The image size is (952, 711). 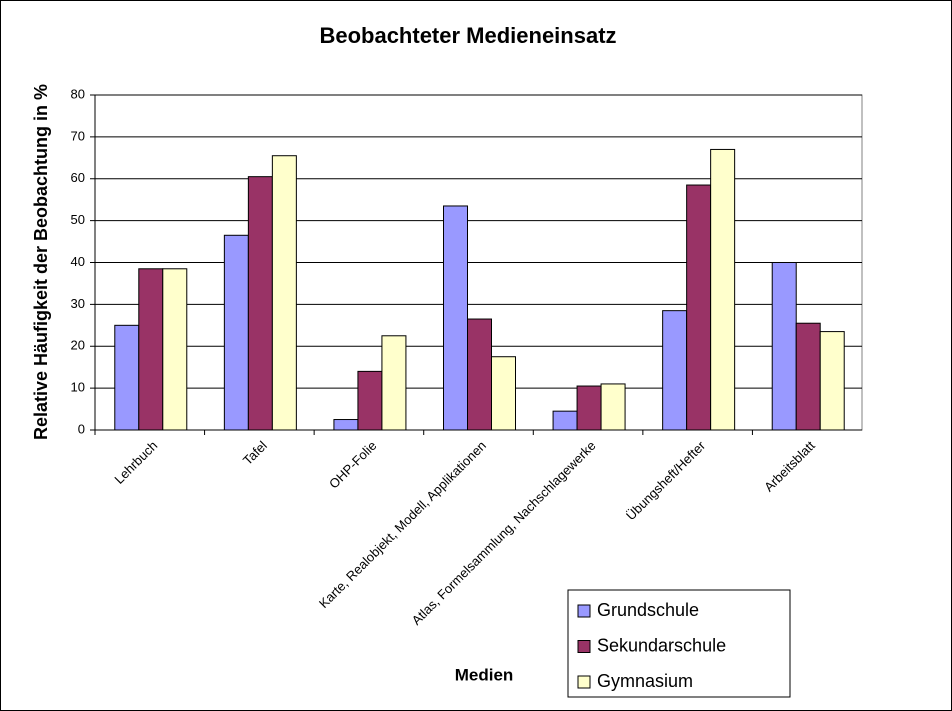 What do you see at coordinates (645, 681) in the screenshot?
I see `legend-label: Gymnasium` at bounding box center [645, 681].